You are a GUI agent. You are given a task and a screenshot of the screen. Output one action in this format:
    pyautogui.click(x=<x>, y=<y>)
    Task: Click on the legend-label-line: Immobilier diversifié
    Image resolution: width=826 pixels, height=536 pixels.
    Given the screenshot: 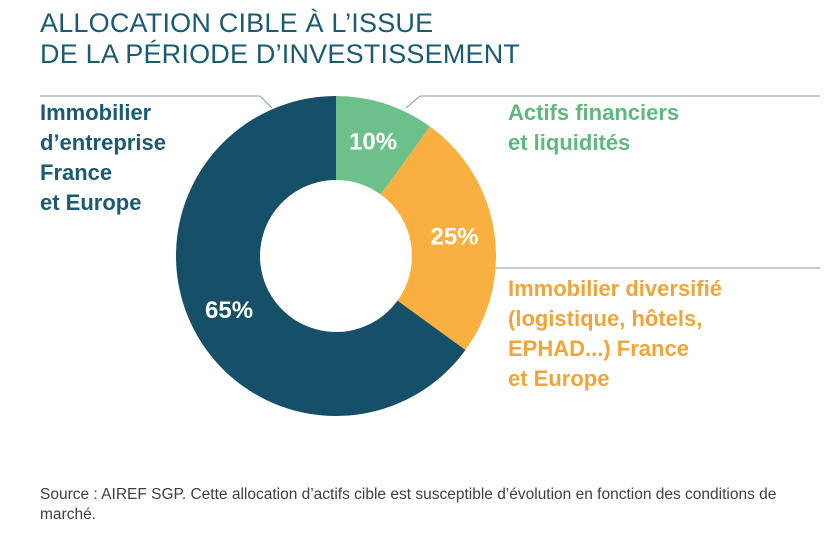 What is the action you would take?
    pyautogui.click(x=615, y=288)
    